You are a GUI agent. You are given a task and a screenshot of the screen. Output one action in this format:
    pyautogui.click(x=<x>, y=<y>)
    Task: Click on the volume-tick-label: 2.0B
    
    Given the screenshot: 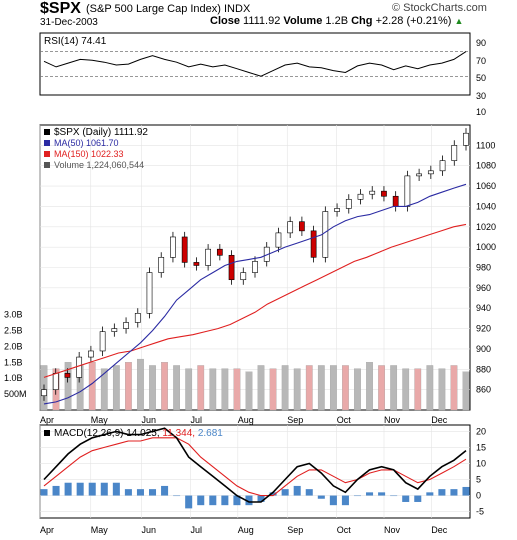 What is the action you would take?
    pyautogui.click(x=13, y=346)
    